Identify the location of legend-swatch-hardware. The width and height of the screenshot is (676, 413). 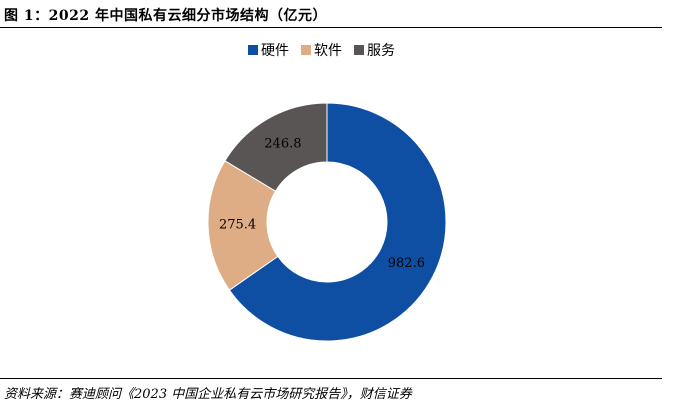
(253, 50).